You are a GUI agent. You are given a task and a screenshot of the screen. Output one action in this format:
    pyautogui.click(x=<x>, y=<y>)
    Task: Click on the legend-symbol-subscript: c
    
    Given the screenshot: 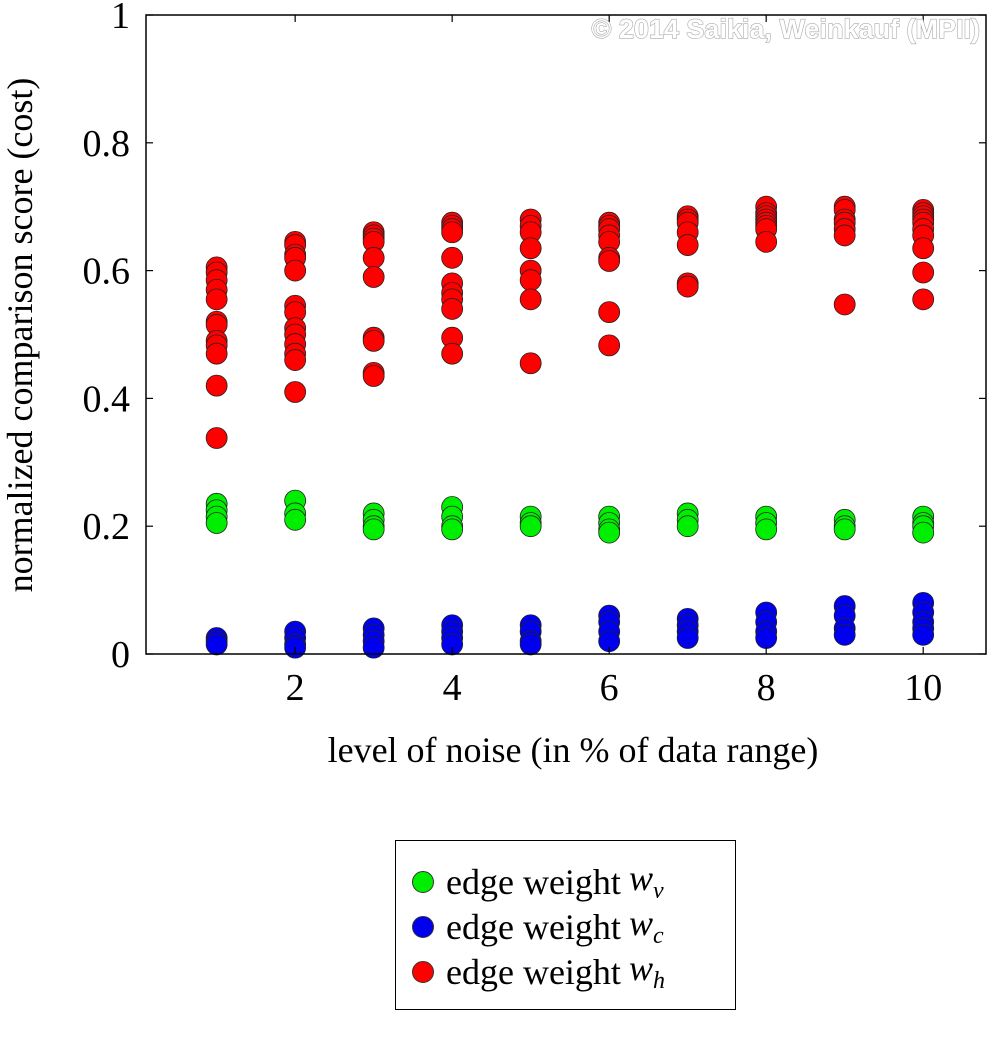 What is the action you would take?
    pyautogui.click(x=658, y=936)
    